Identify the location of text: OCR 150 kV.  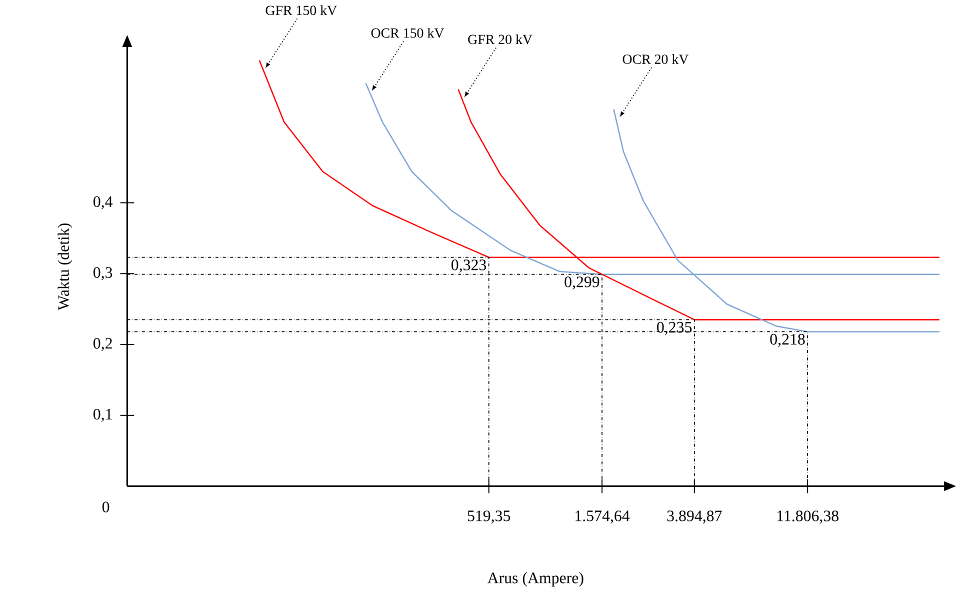
(407, 33).